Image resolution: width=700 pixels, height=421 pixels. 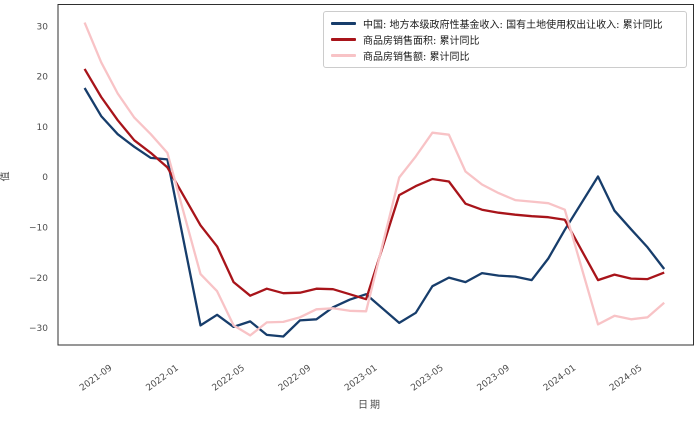 What do you see at coordinates (43, 128) in the screenshot?
I see `y-tick-label: 10` at bounding box center [43, 128].